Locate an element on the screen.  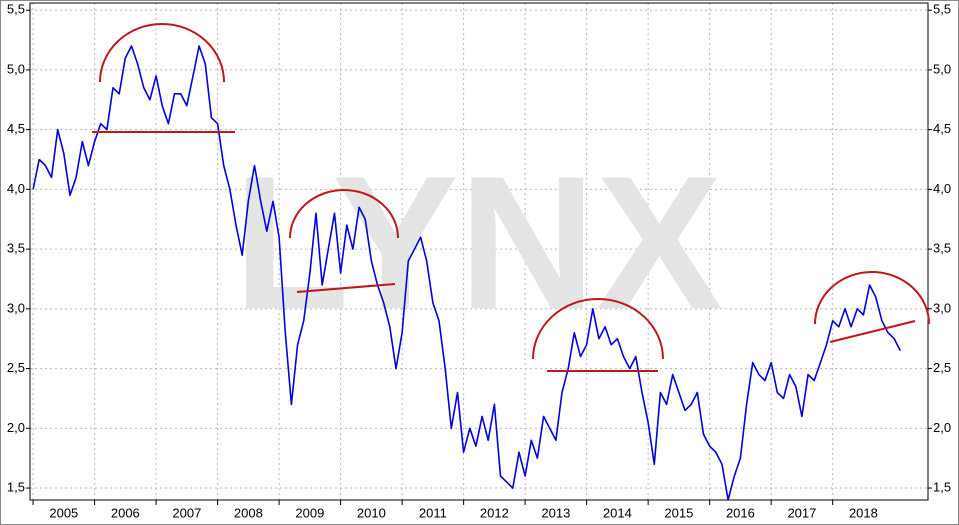
y2-tick-label: 4,0 is located at coordinates (942, 188).